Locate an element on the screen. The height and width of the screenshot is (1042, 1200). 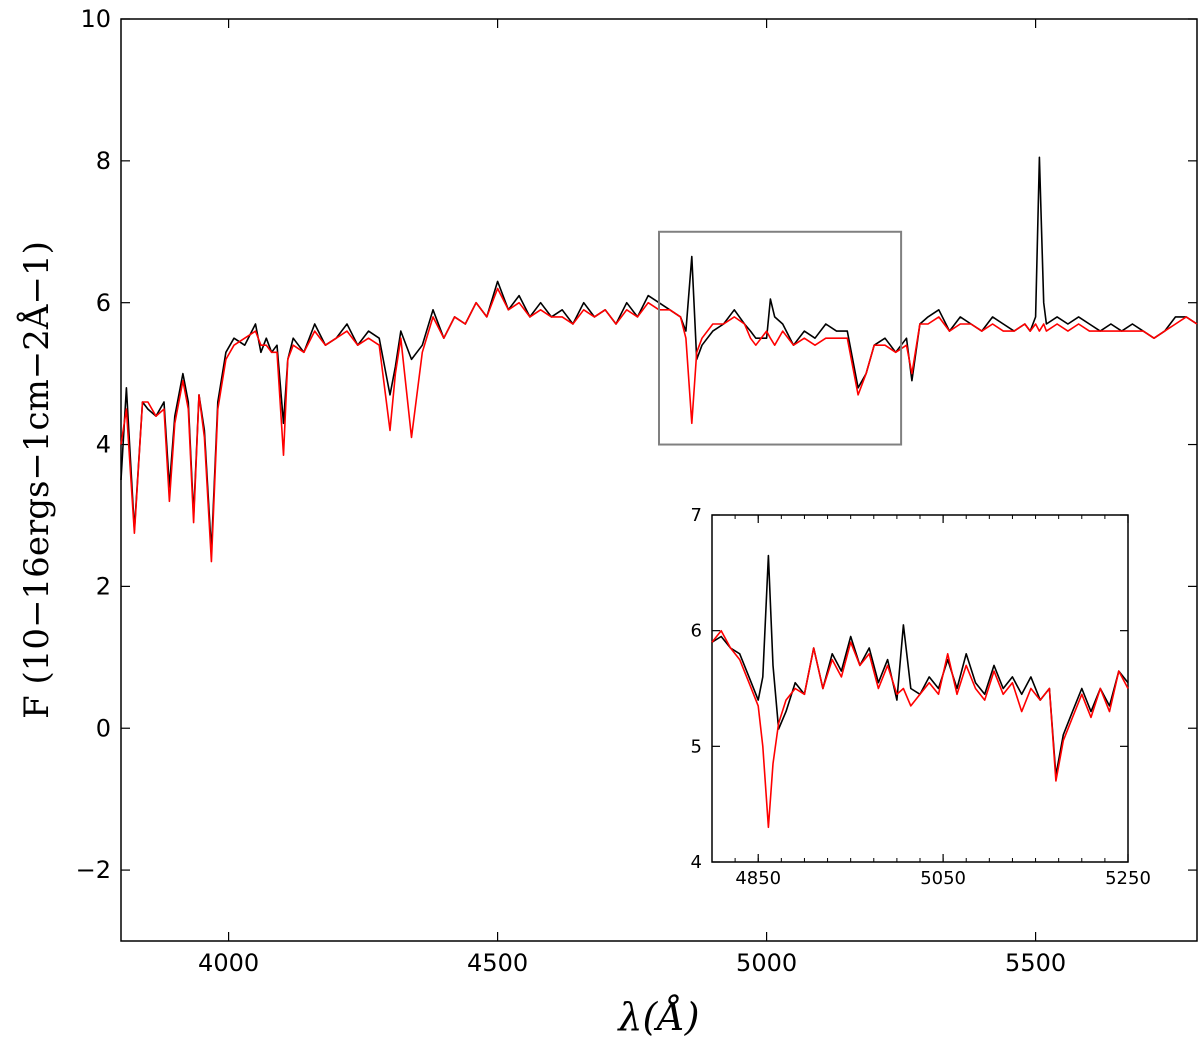
main-y-tick-label: −2 is located at coordinates (93, 870).